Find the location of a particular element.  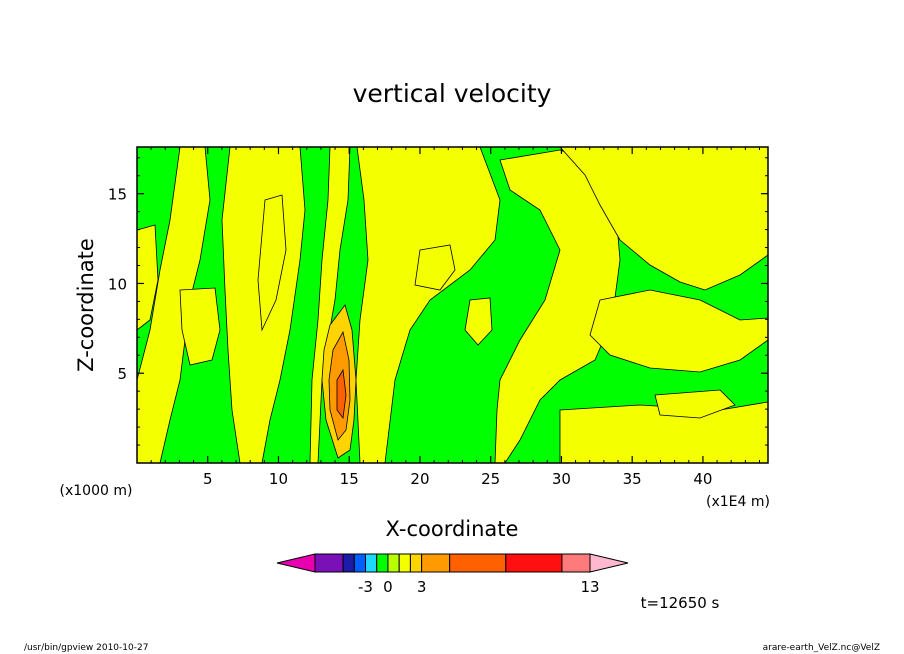

colorbar-label: 13 is located at coordinates (589, 587).